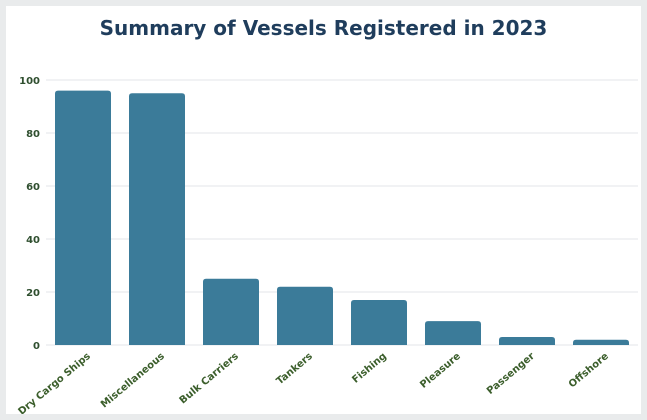 Image resolution: width=647 pixels, height=420 pixels. I want to click on x-tick-label: Passenger, so click(511, 374).